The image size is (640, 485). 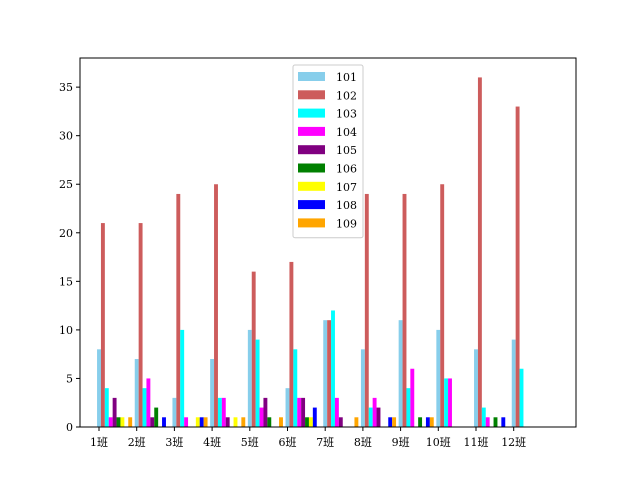 I want to click on bar-102-5班, so click(x=253, y=349).